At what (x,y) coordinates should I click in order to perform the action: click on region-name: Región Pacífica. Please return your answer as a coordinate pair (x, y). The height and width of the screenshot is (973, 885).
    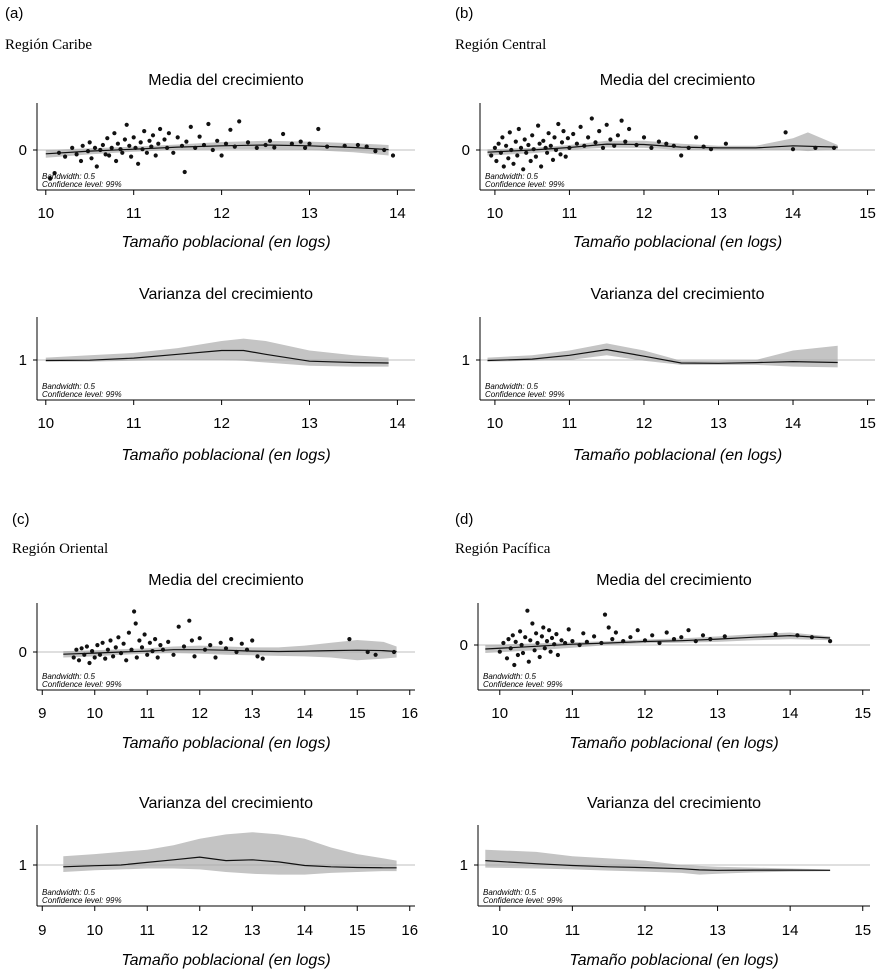
    Looking at the image, I should click on (503, 549).